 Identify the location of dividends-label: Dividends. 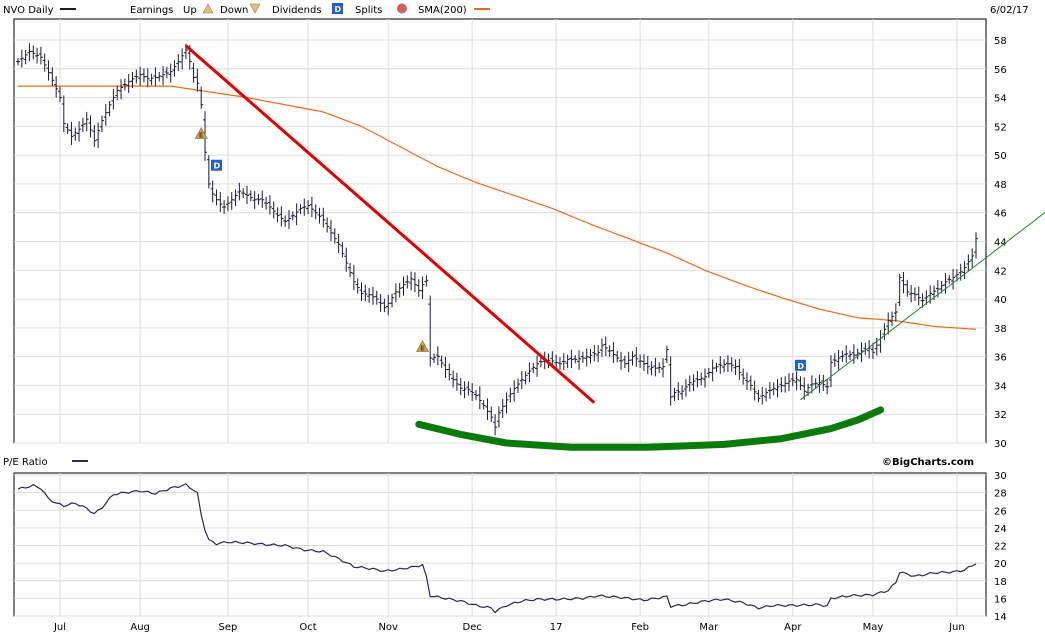
(297, 10).